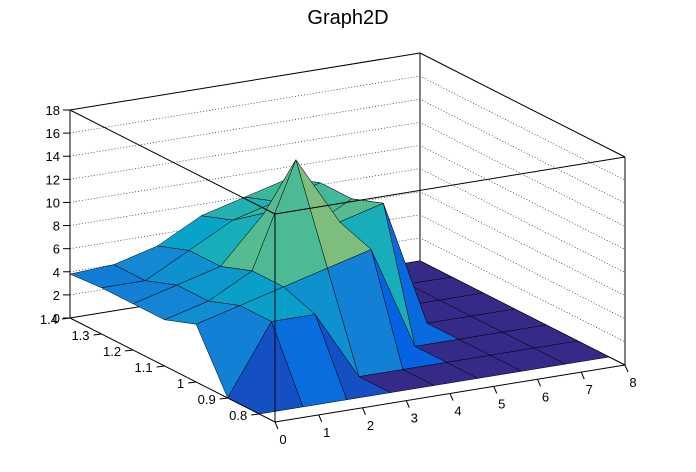 The image size is (696, 472). Describe the element at coordinates (414, 418) in the screenshot. I see `x-tick-label: 3` at that location.